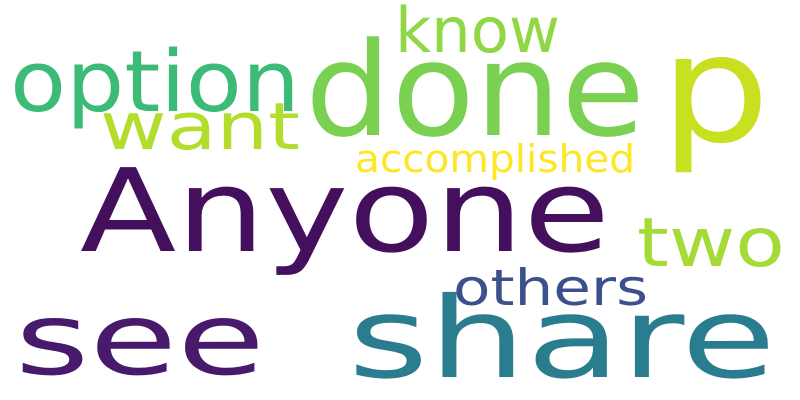 The height and width of the screenshot is (400, 800). Describe the element at coordinates (140, 339) in the screenshot. I see `word-see: see` at that location.